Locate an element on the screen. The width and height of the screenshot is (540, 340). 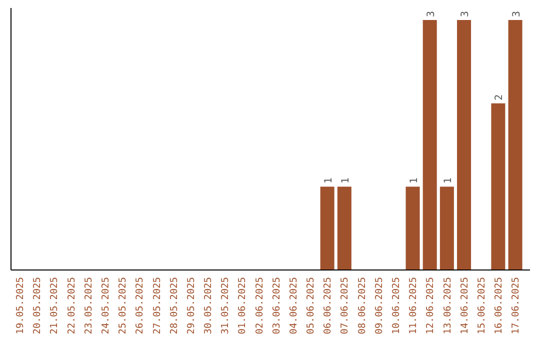
x-tick-label: 17.06.2025 is located at coordinates (516, 305).